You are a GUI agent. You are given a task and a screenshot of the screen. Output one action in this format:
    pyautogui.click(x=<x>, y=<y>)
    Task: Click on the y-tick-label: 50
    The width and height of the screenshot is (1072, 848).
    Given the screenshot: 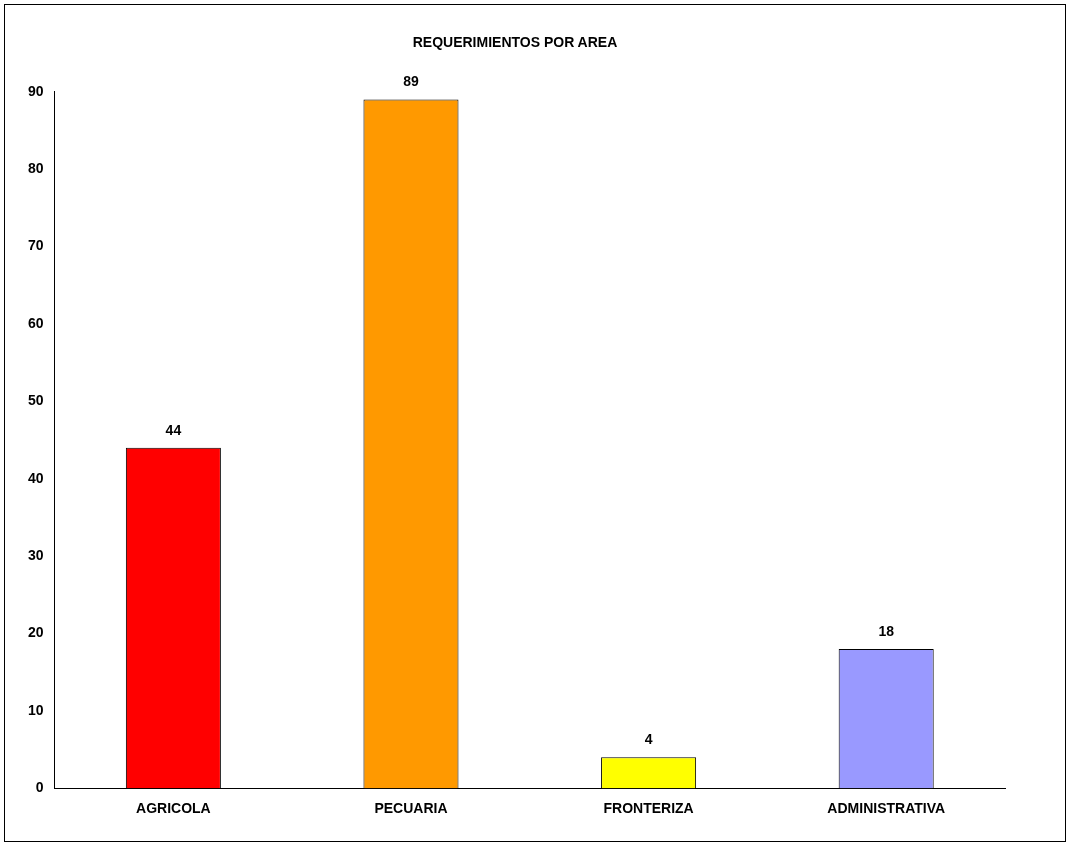 What is the action you would take?
    pyautogui.click(x=35, y=400)
    